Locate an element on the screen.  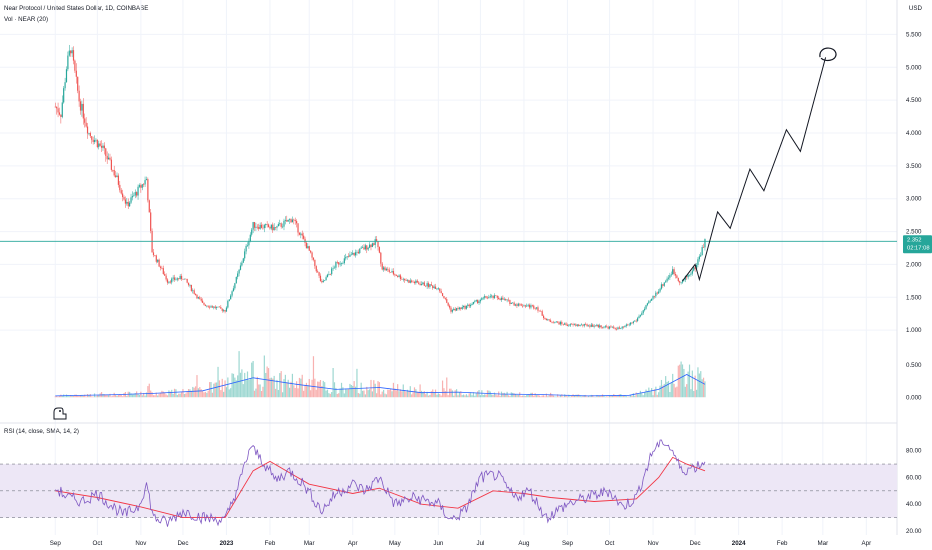
rsi-legend: RSI (14, close, SMA, 14, 2) is located at coordinates (41, 431).